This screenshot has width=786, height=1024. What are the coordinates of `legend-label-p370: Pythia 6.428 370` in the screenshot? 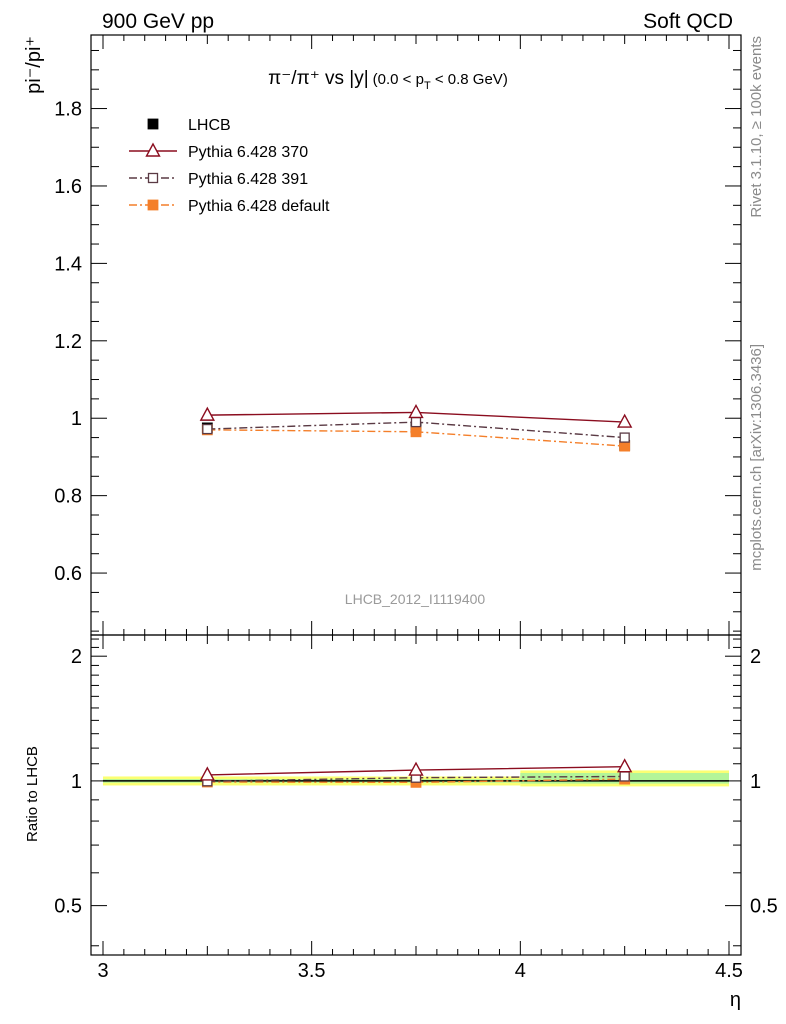 It's located at (248, 152).